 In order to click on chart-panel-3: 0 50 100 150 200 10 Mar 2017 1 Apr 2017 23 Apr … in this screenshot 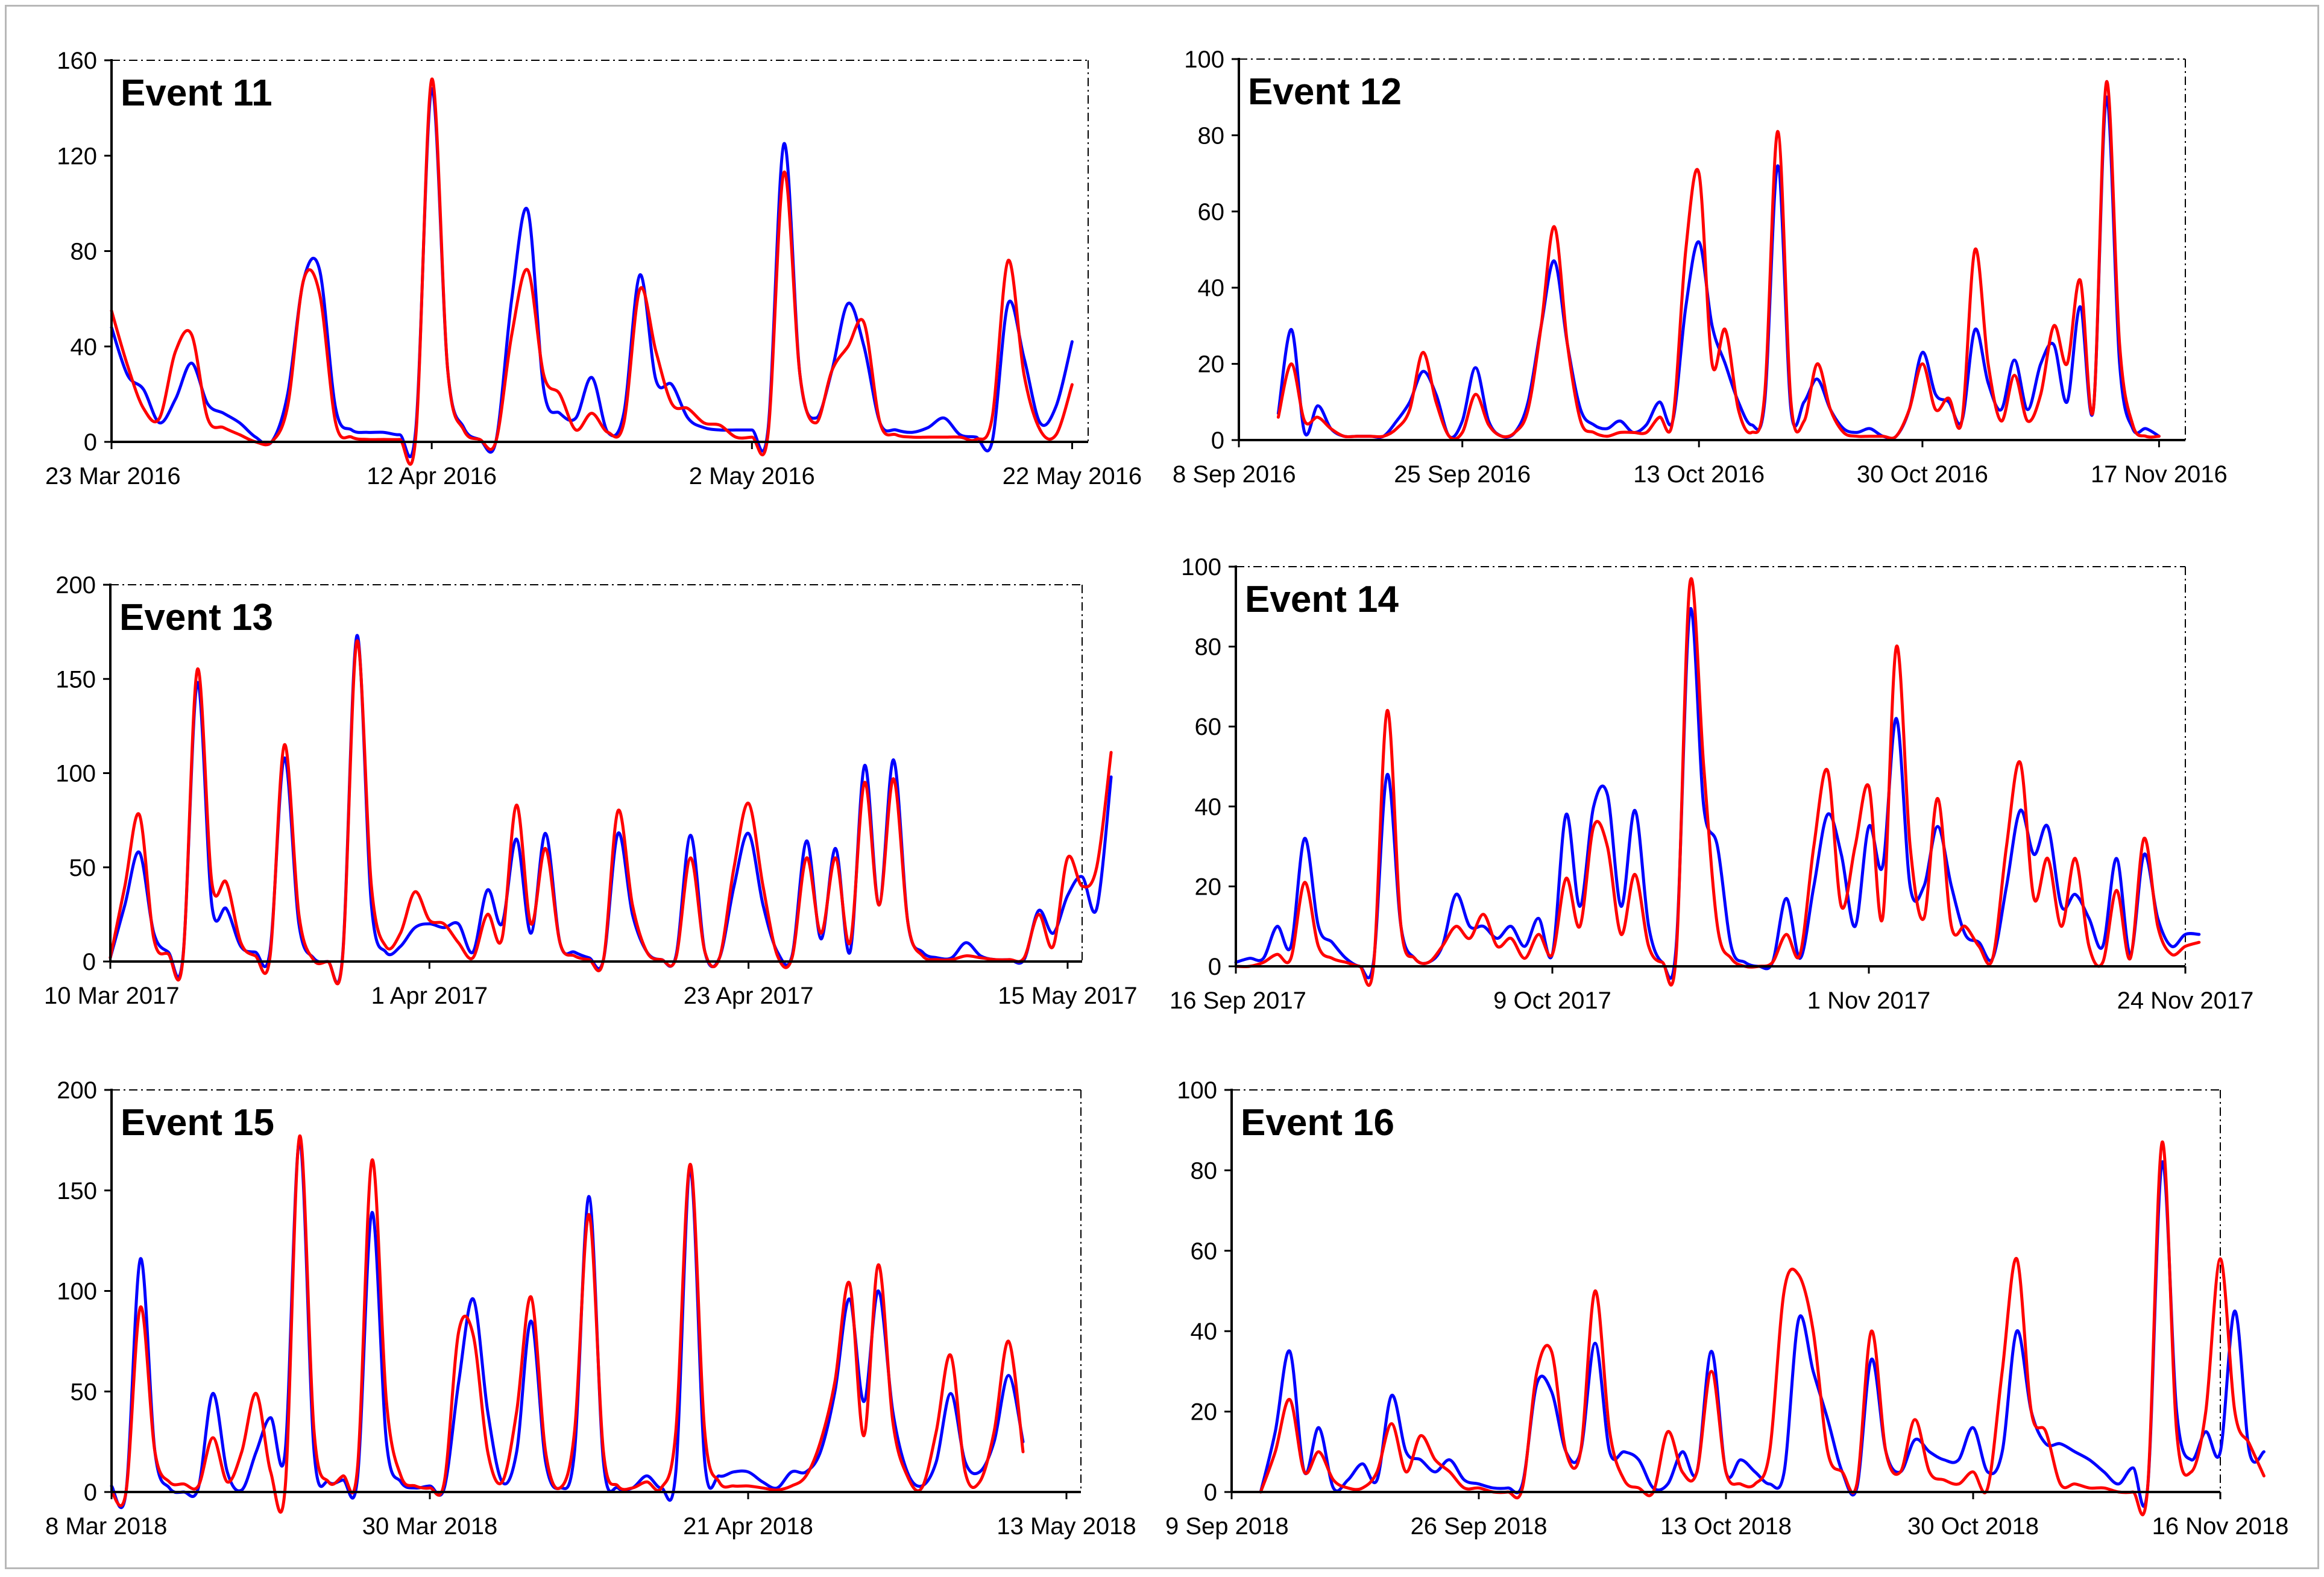, I will do `click(591, 790)`.